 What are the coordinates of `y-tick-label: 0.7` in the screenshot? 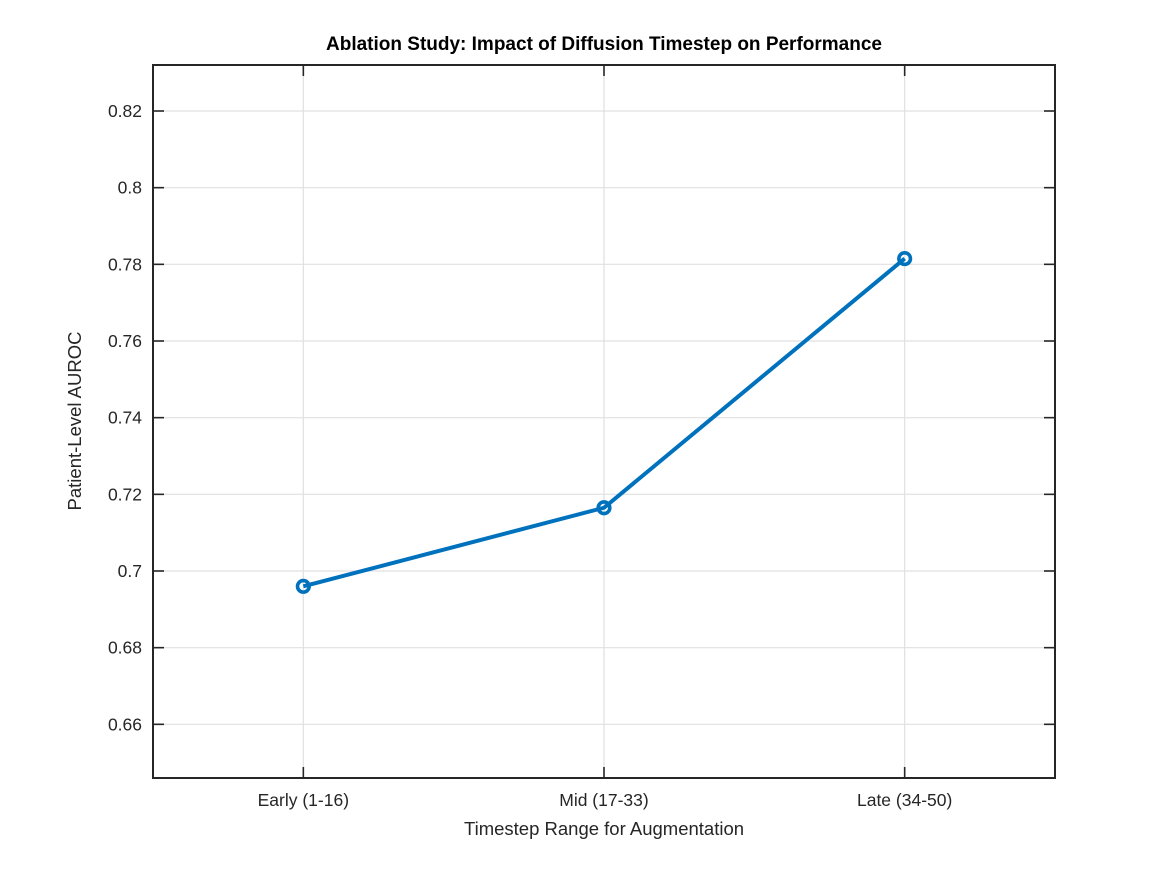 It's located at (130, 571).